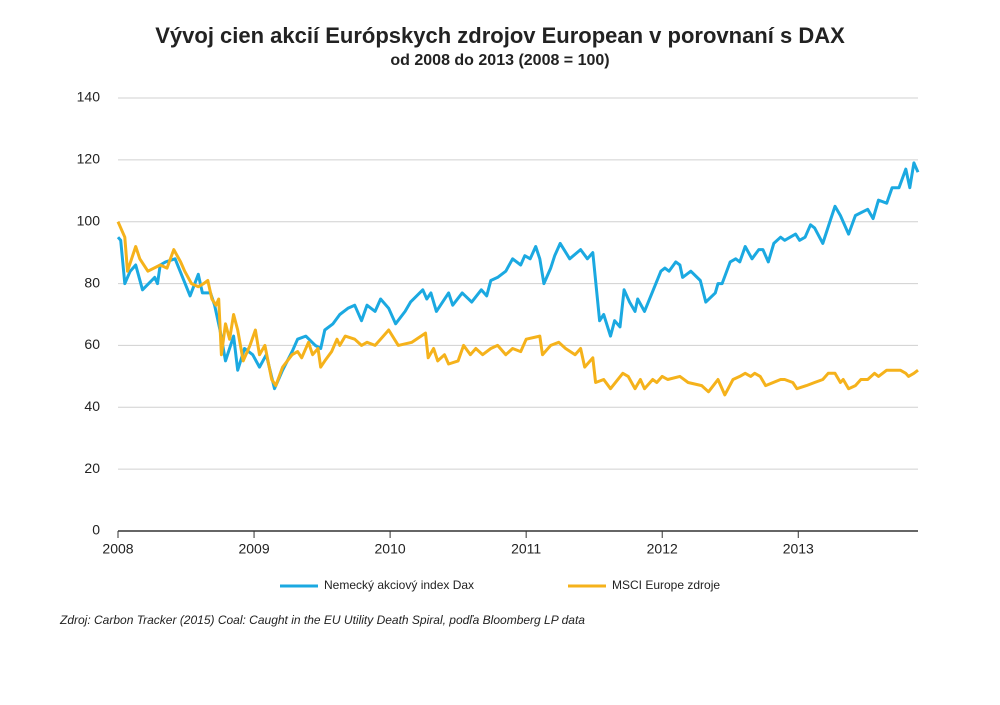 The height and width of the screenshot is (705, 1000). What do you see at coordinates (89, 220) in the screenshot?
I see `y-tick-label: 100` at bounding box center [89, 220].